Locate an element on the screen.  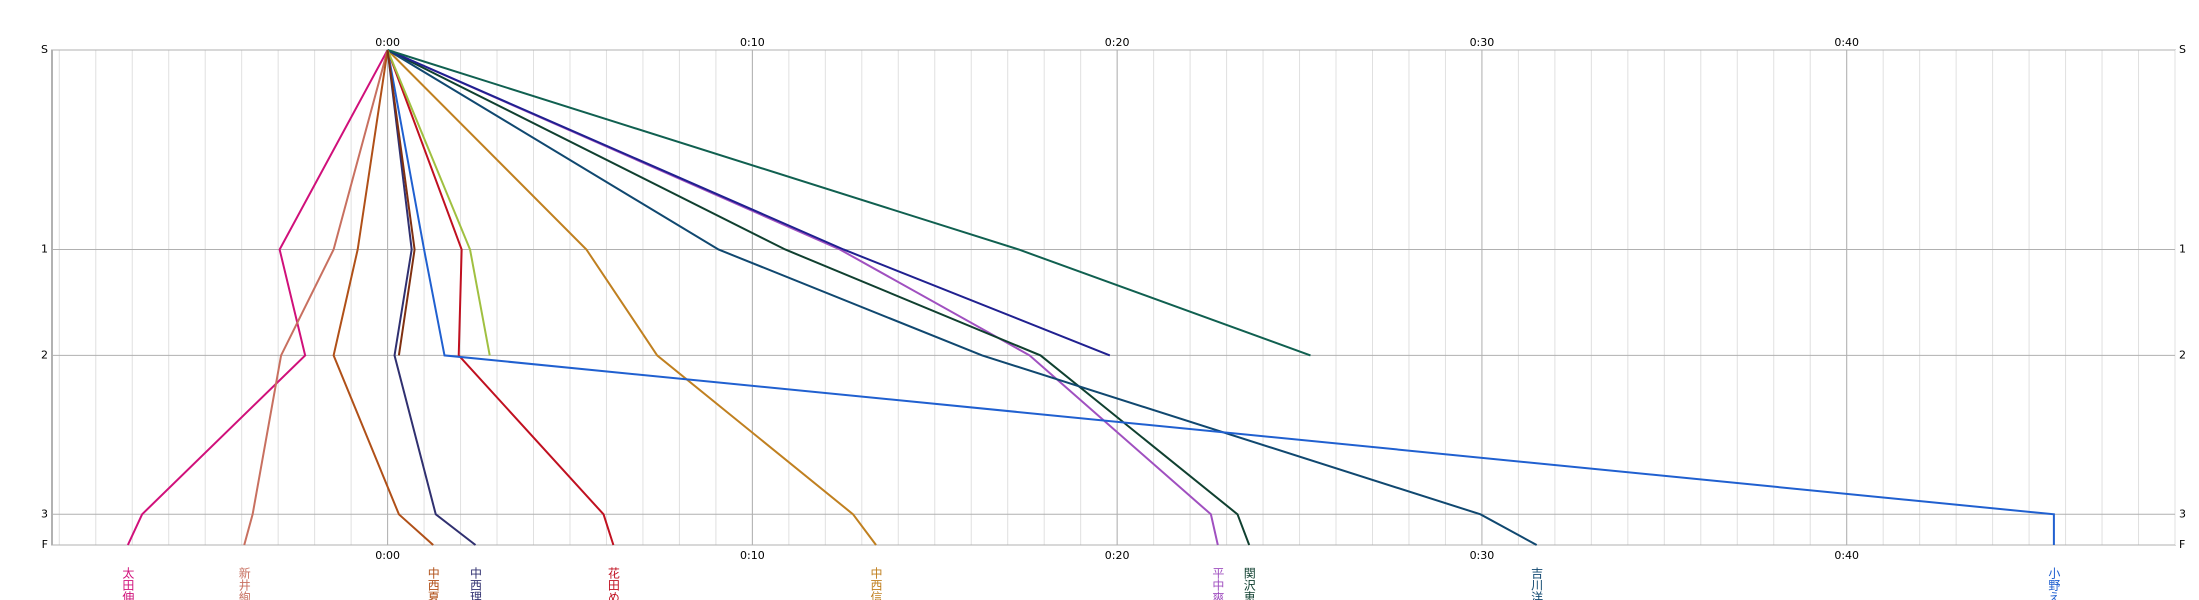
runner-name: 中西夏 is located at coordinates (433, 583).